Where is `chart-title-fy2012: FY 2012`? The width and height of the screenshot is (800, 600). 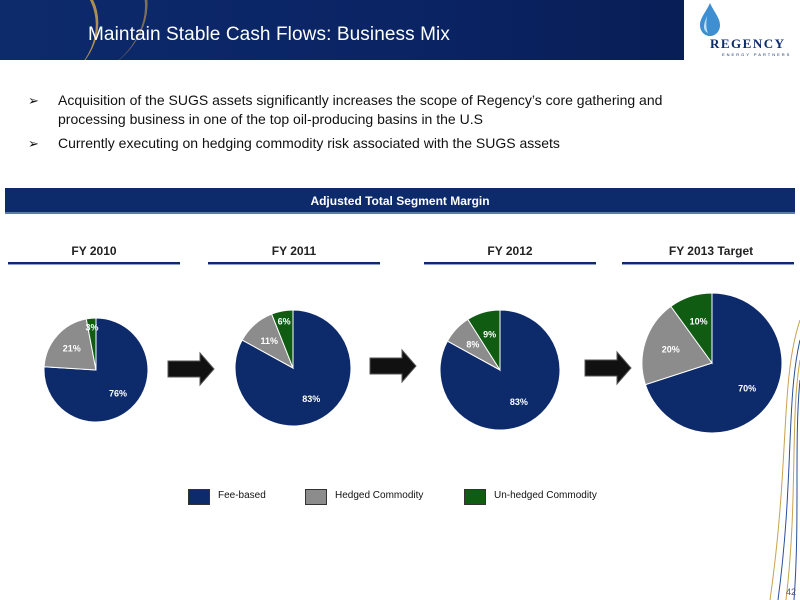
chart-title-fy2012: FY 2012 is located at coordinates (510, 251).